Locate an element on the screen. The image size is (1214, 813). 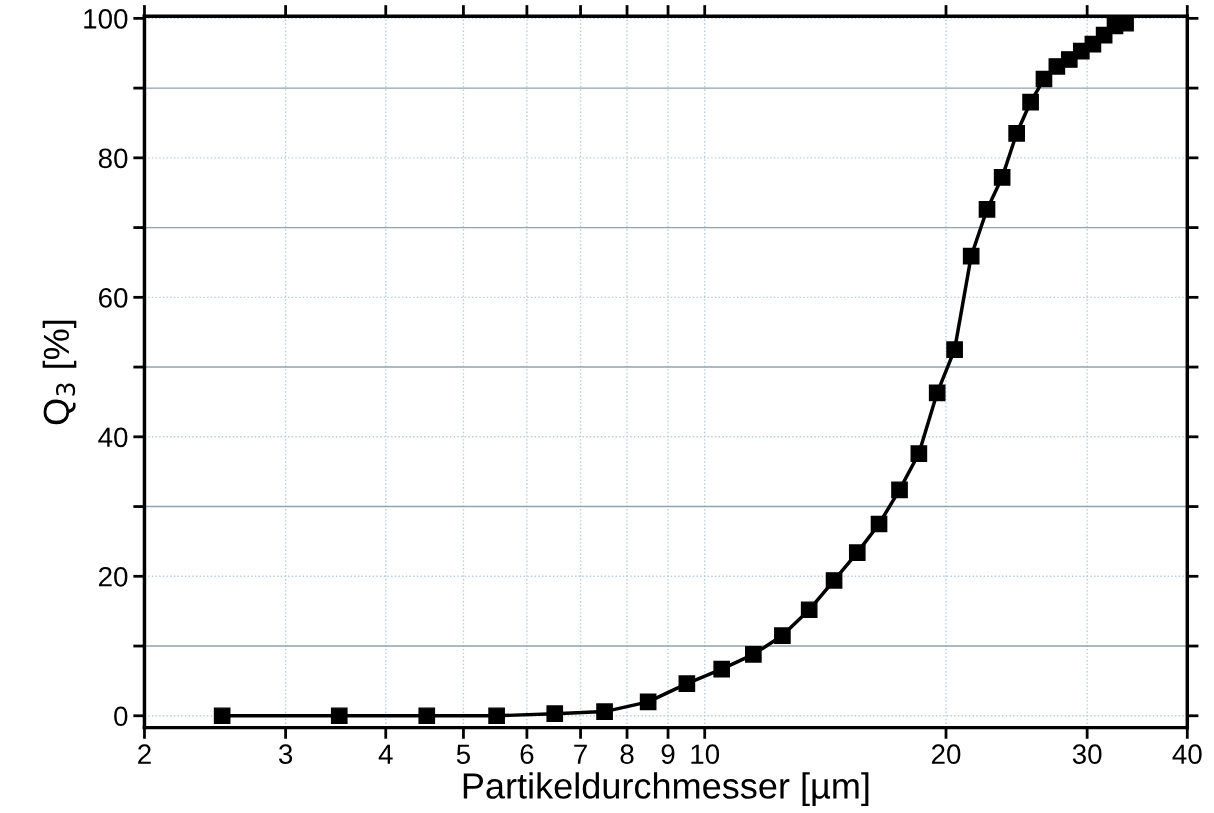
x-tick-label: 10 is located at coordinates (705, 754).